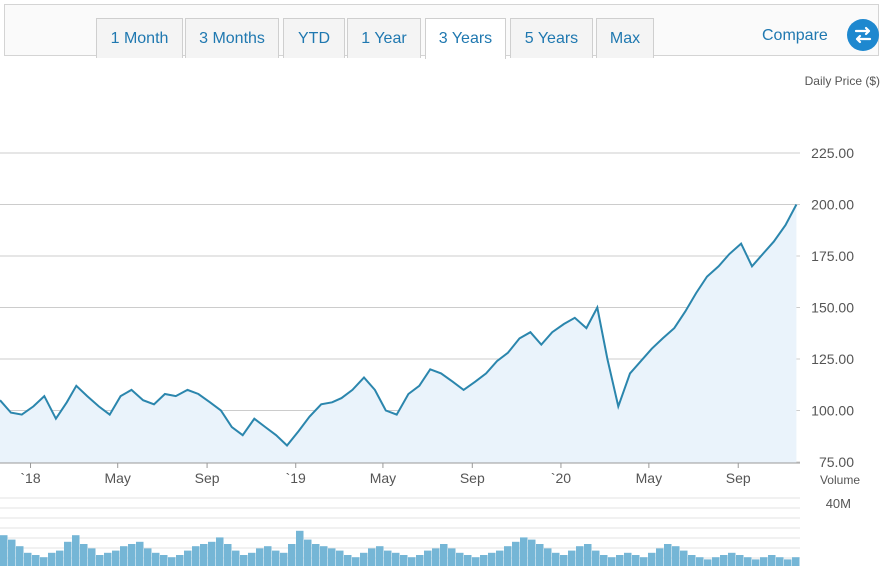 Image resolution: width=891 pixels, height=583 pixels. I want to click on x-tick-label: `20, so click(561, 478).